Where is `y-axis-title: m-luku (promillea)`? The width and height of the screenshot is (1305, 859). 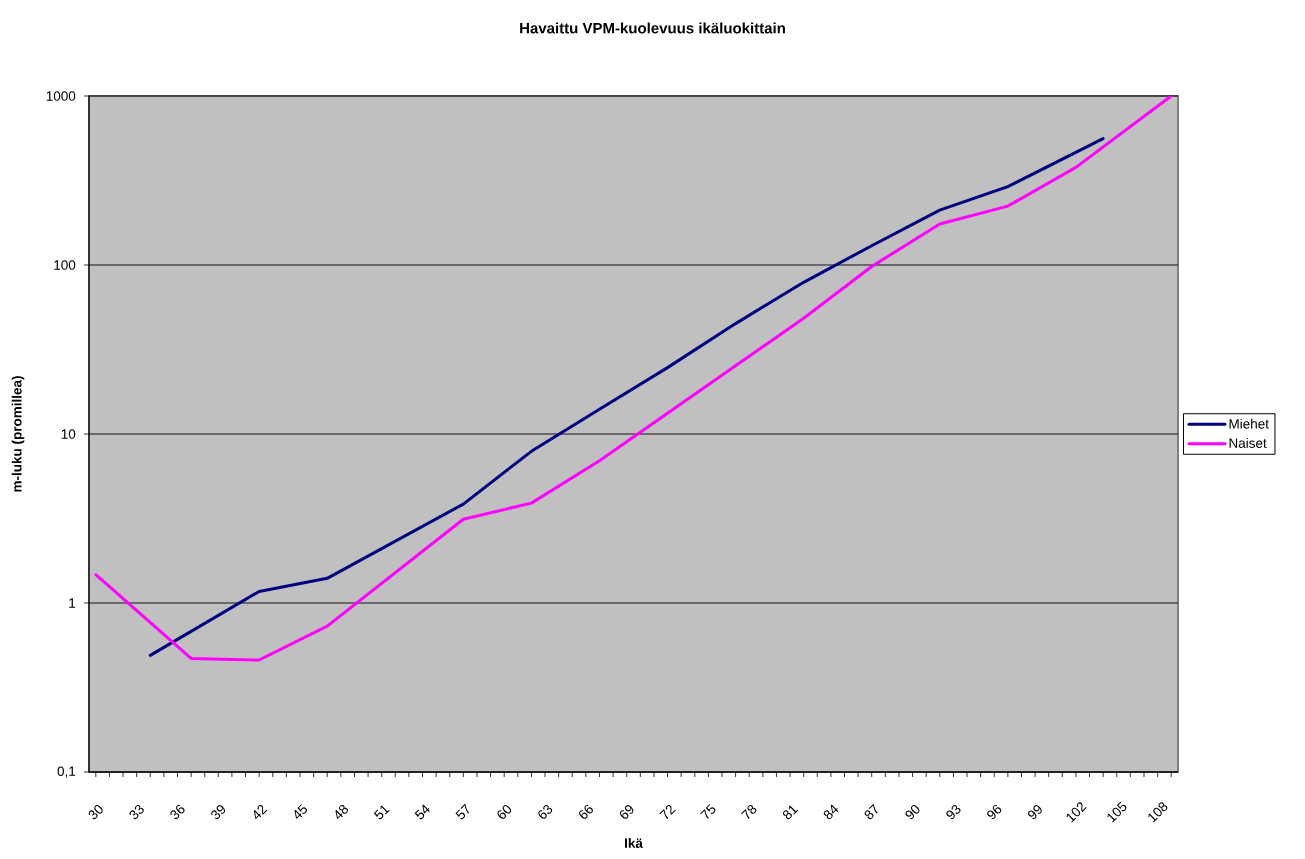
y-axis-title: m-luku (promillea) is located at coordinates (18, 434).